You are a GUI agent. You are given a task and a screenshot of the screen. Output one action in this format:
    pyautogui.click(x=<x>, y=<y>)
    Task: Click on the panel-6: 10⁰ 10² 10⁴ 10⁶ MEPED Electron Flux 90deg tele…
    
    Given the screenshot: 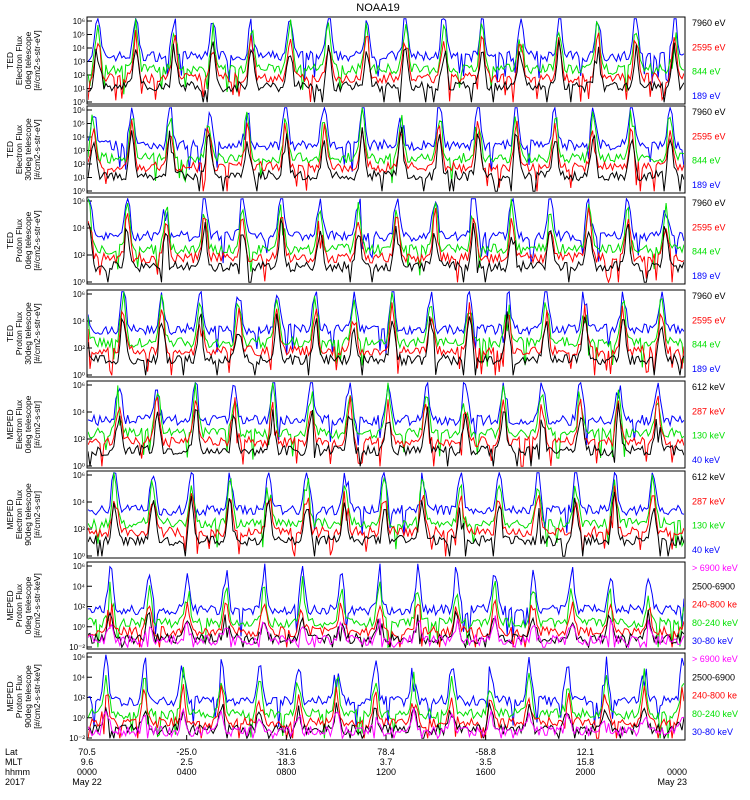 What is the action you would take?
    pyautogui.click(x=365, y=515)
    